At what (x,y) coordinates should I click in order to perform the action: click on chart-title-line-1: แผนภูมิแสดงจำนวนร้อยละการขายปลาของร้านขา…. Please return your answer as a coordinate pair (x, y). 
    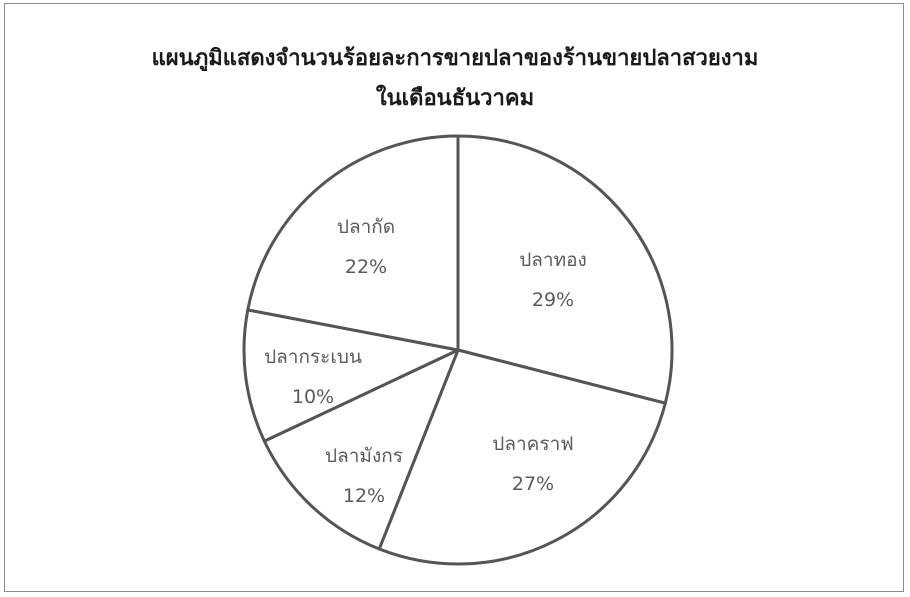
    Looking at the image, I should click on (455, 58).